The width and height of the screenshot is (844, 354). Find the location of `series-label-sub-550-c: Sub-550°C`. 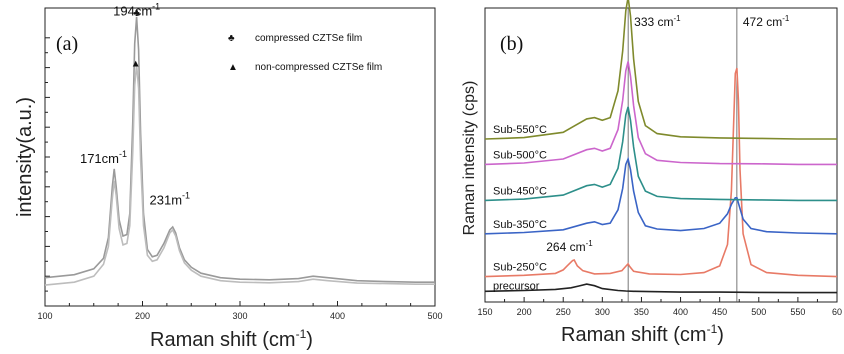

series-label-sub-550-c: Sub-550°C is located at coordinates (520, 130).